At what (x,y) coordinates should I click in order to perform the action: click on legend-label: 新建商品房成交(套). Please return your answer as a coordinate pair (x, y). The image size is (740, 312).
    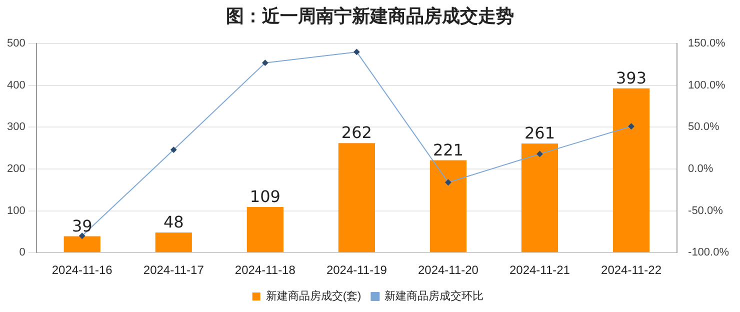
    Looking at the image, I should click on (314, 296).